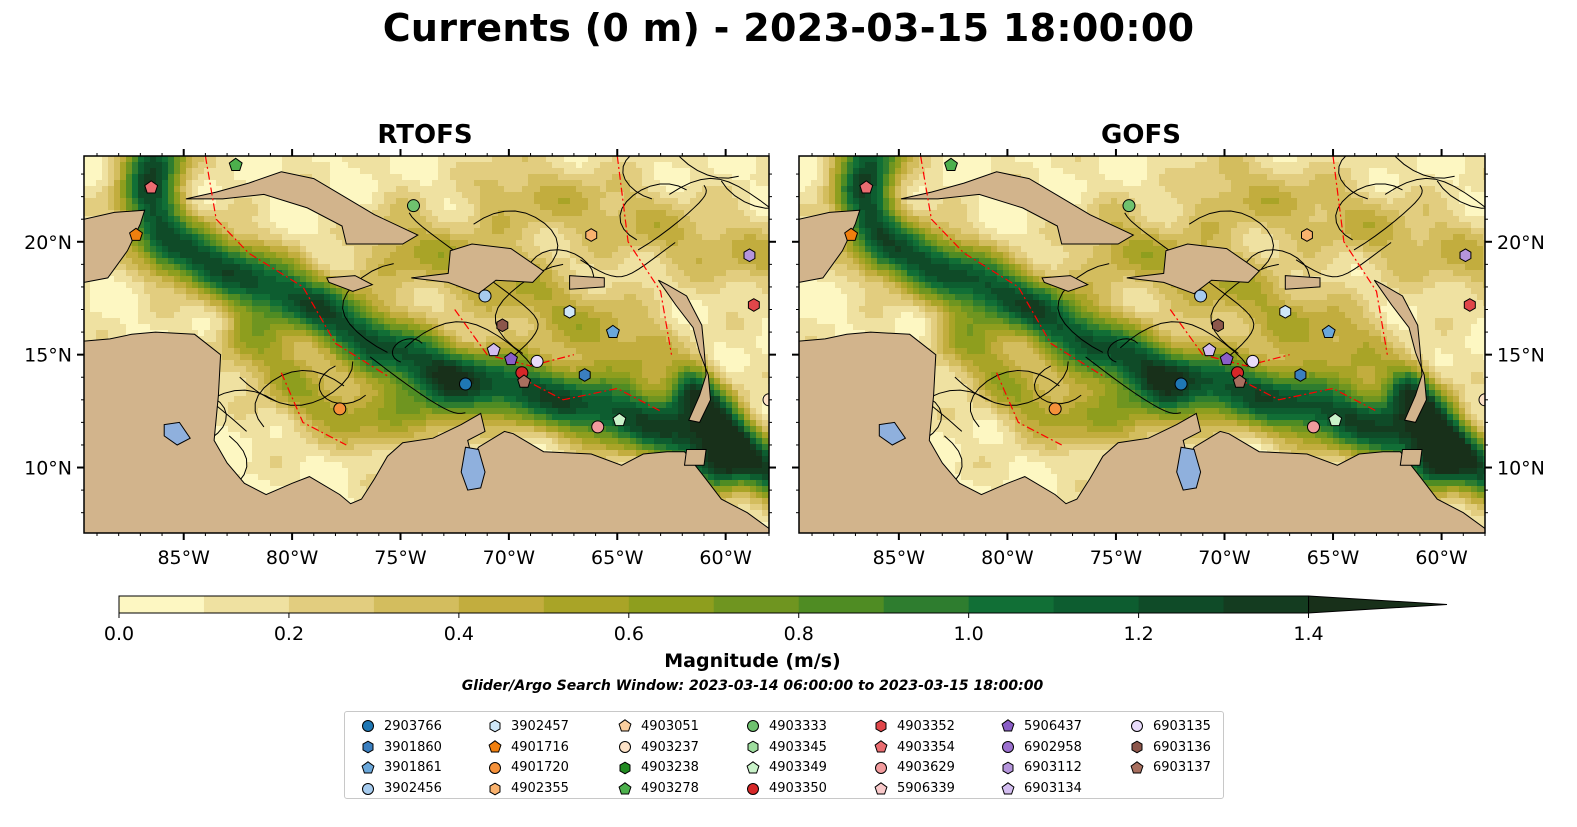 This screenshot has height=827, width=1577. What do you see at coordinates (1182, 726) in the screenshot?
I see `legend-label: 6903135` at bounding box center [1182, 726].